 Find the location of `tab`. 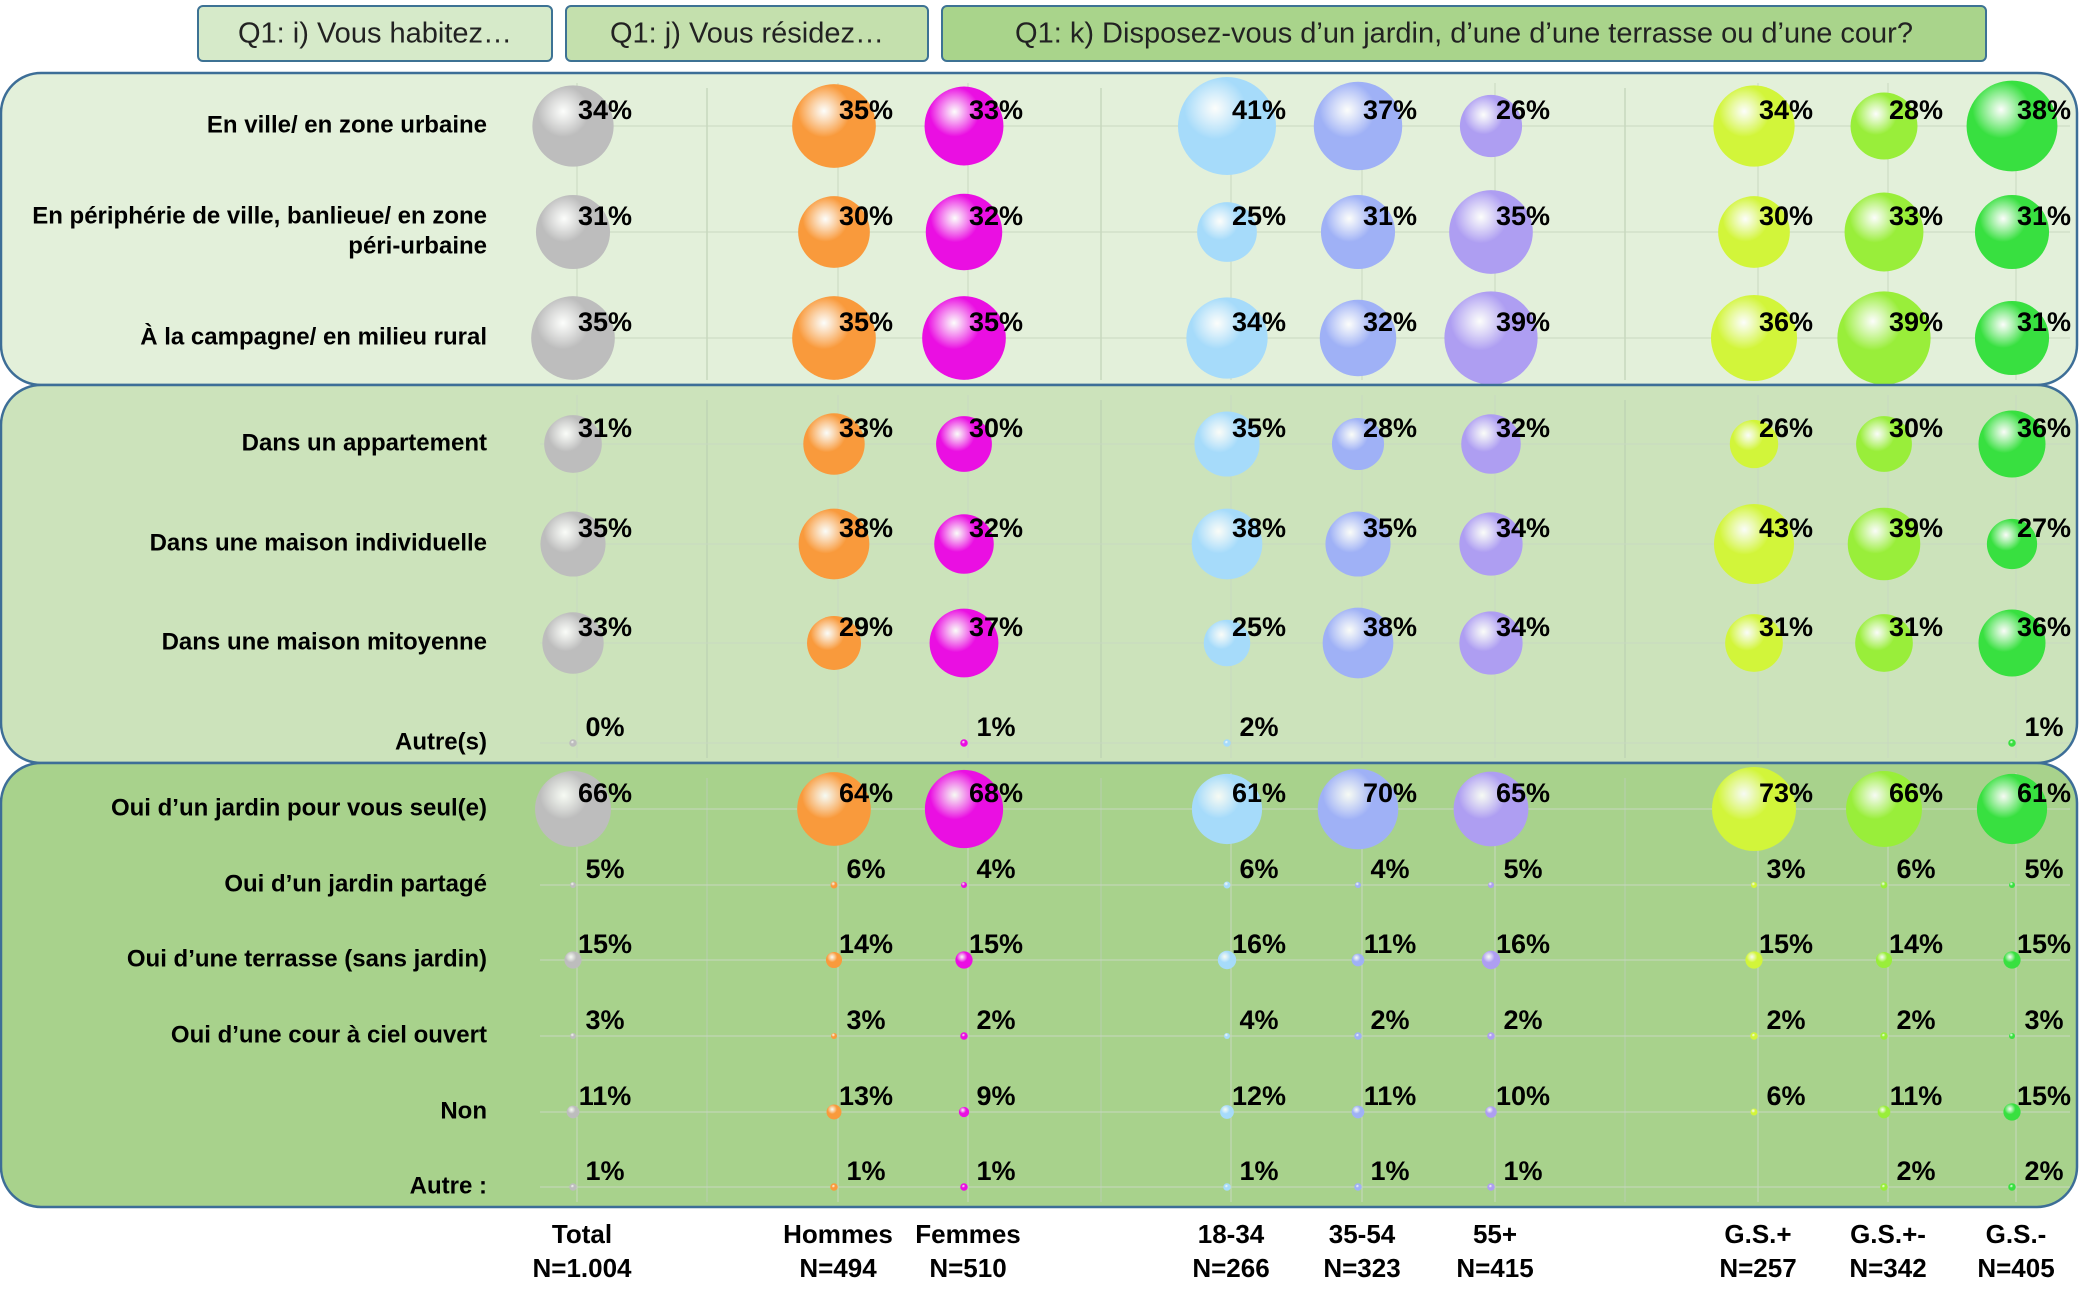

tab is located at coordinates (1464, 33).